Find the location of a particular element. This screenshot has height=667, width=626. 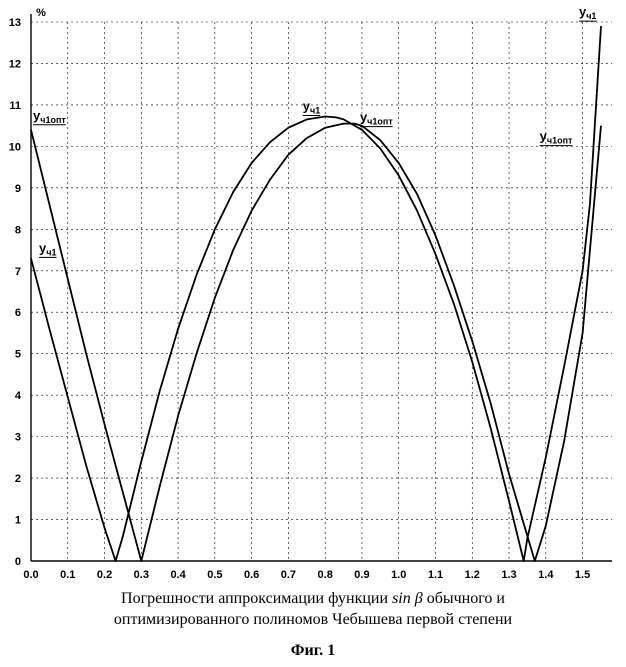

x-tick-label: 0.0 is located at coordinates (30, 575).